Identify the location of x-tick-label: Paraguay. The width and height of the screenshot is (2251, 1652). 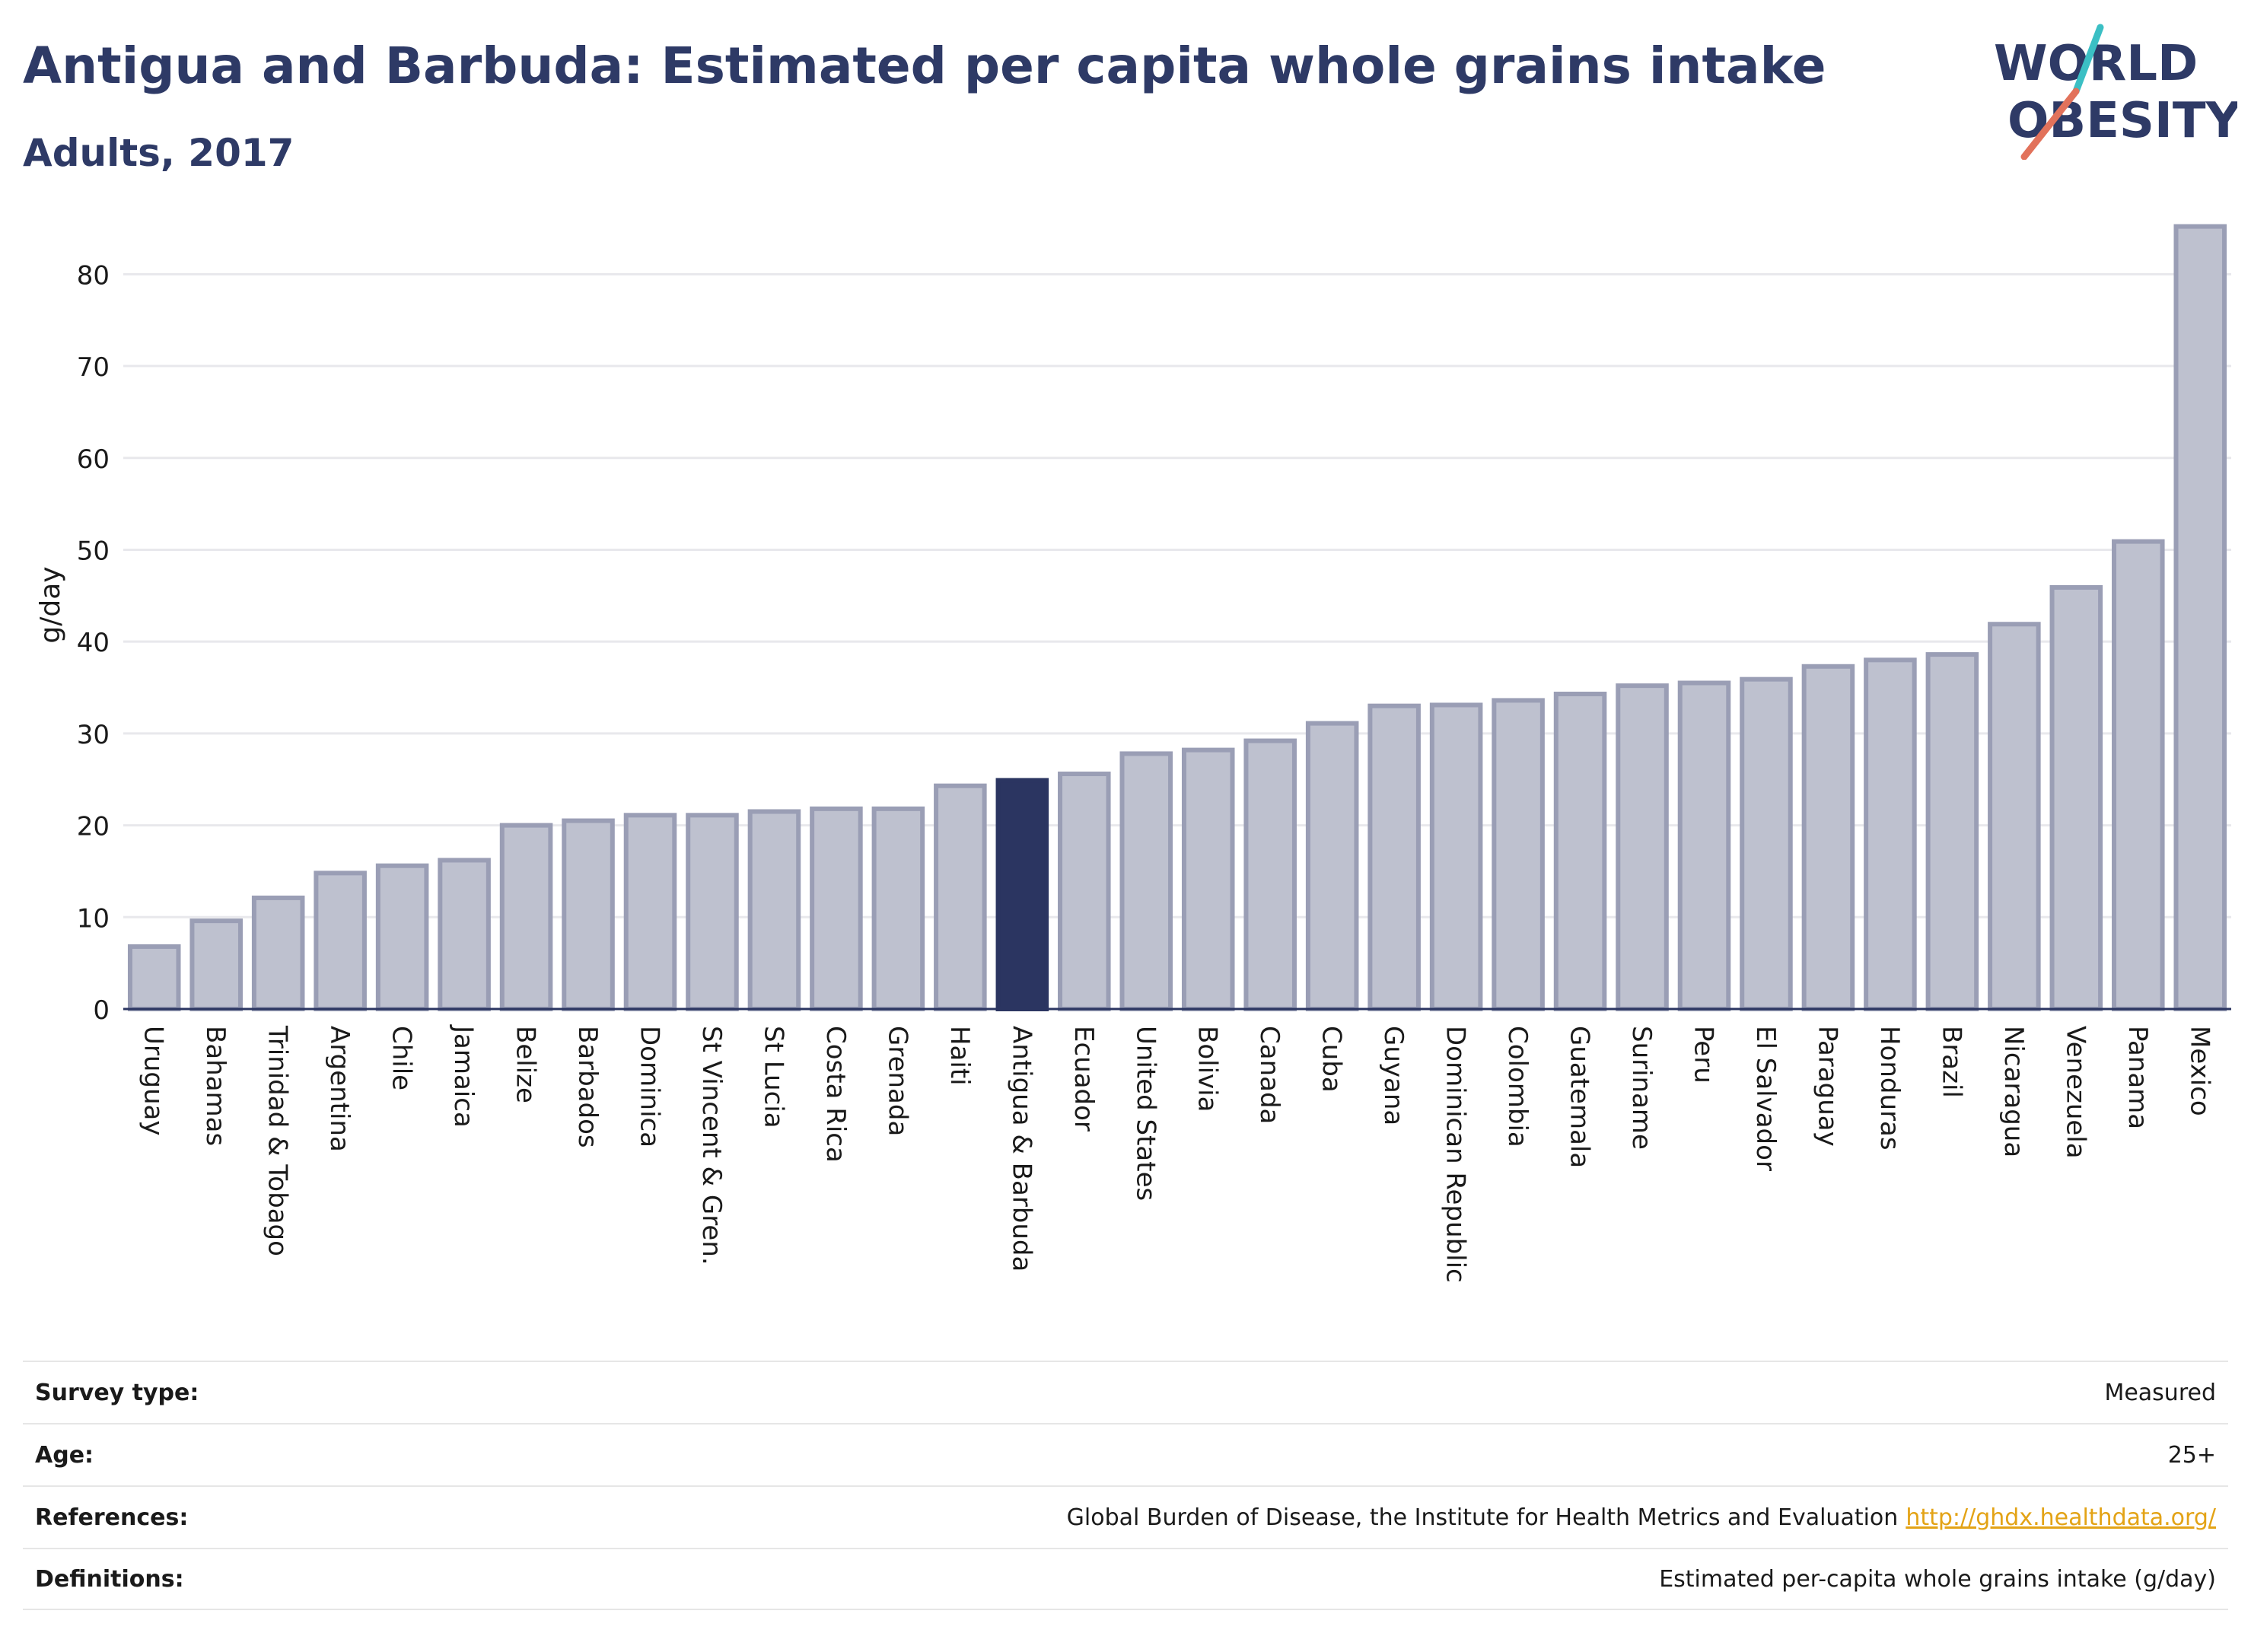
(1827, 1086).